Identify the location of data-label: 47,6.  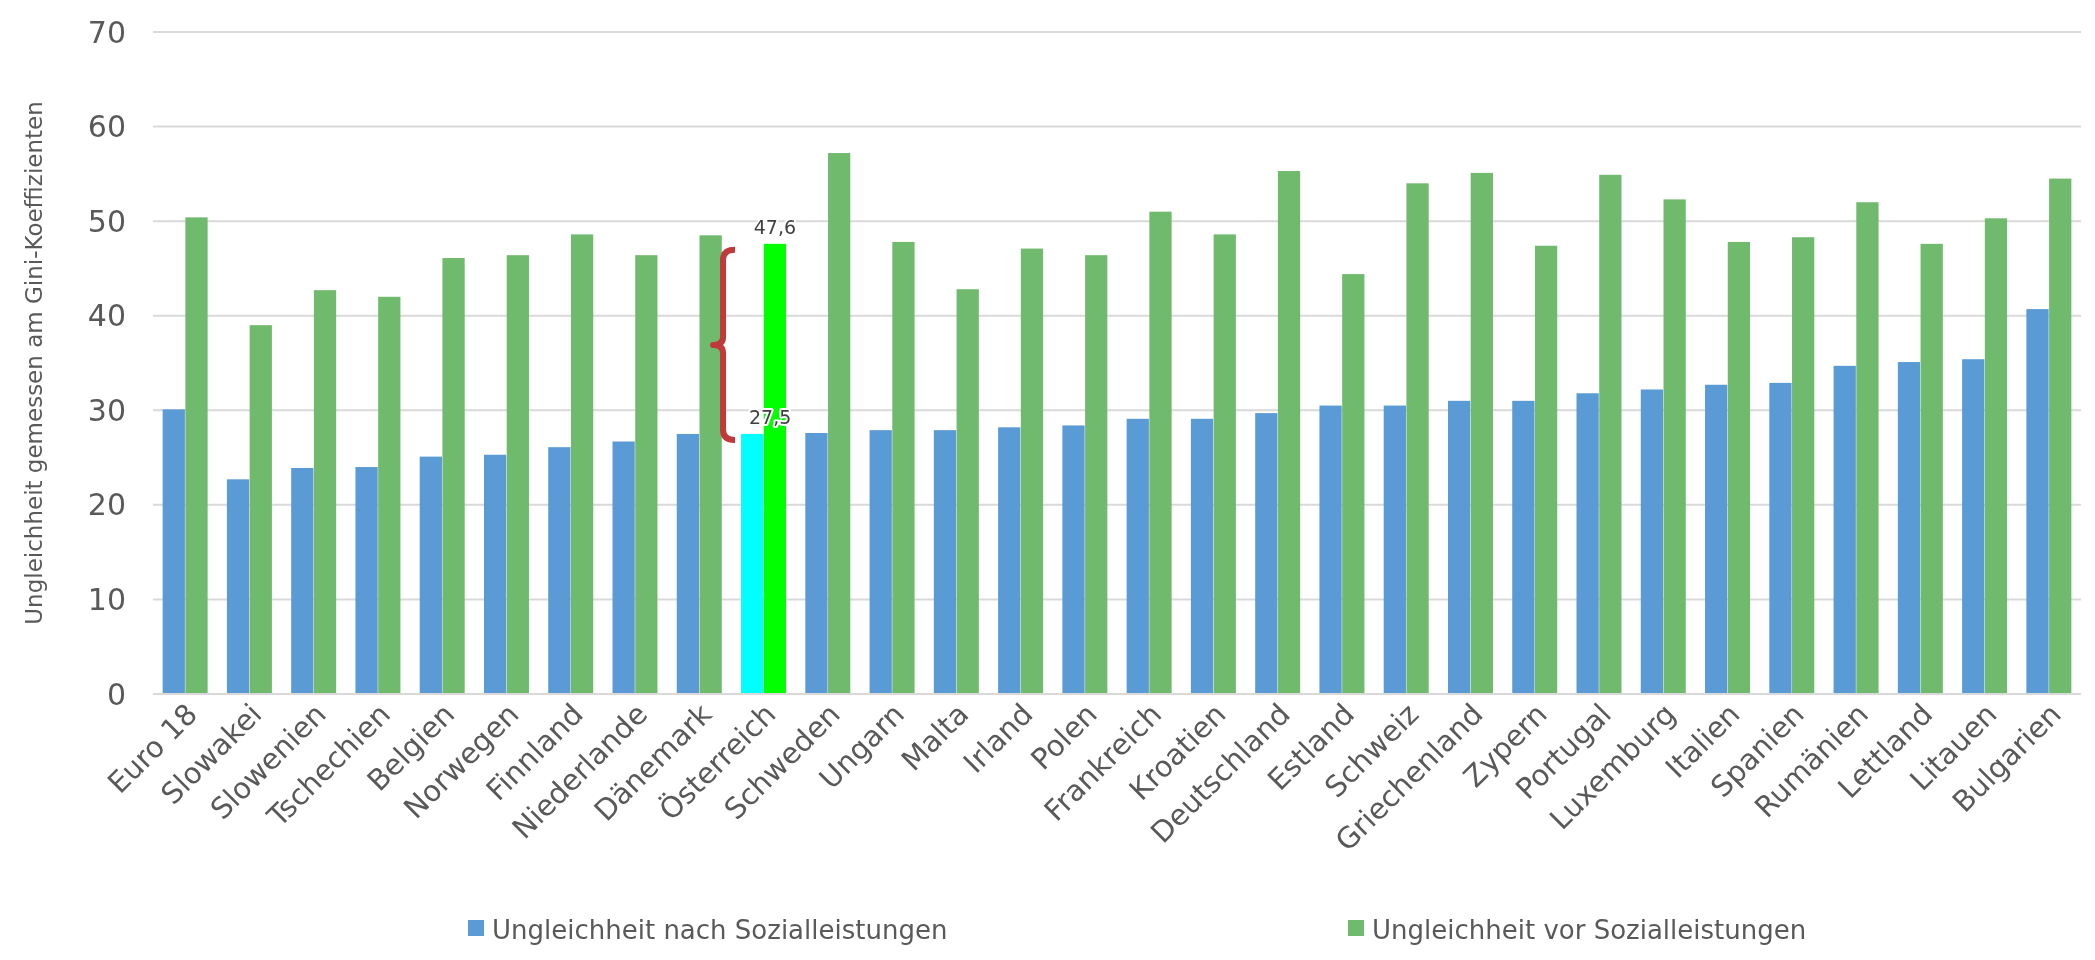
(775, 226).